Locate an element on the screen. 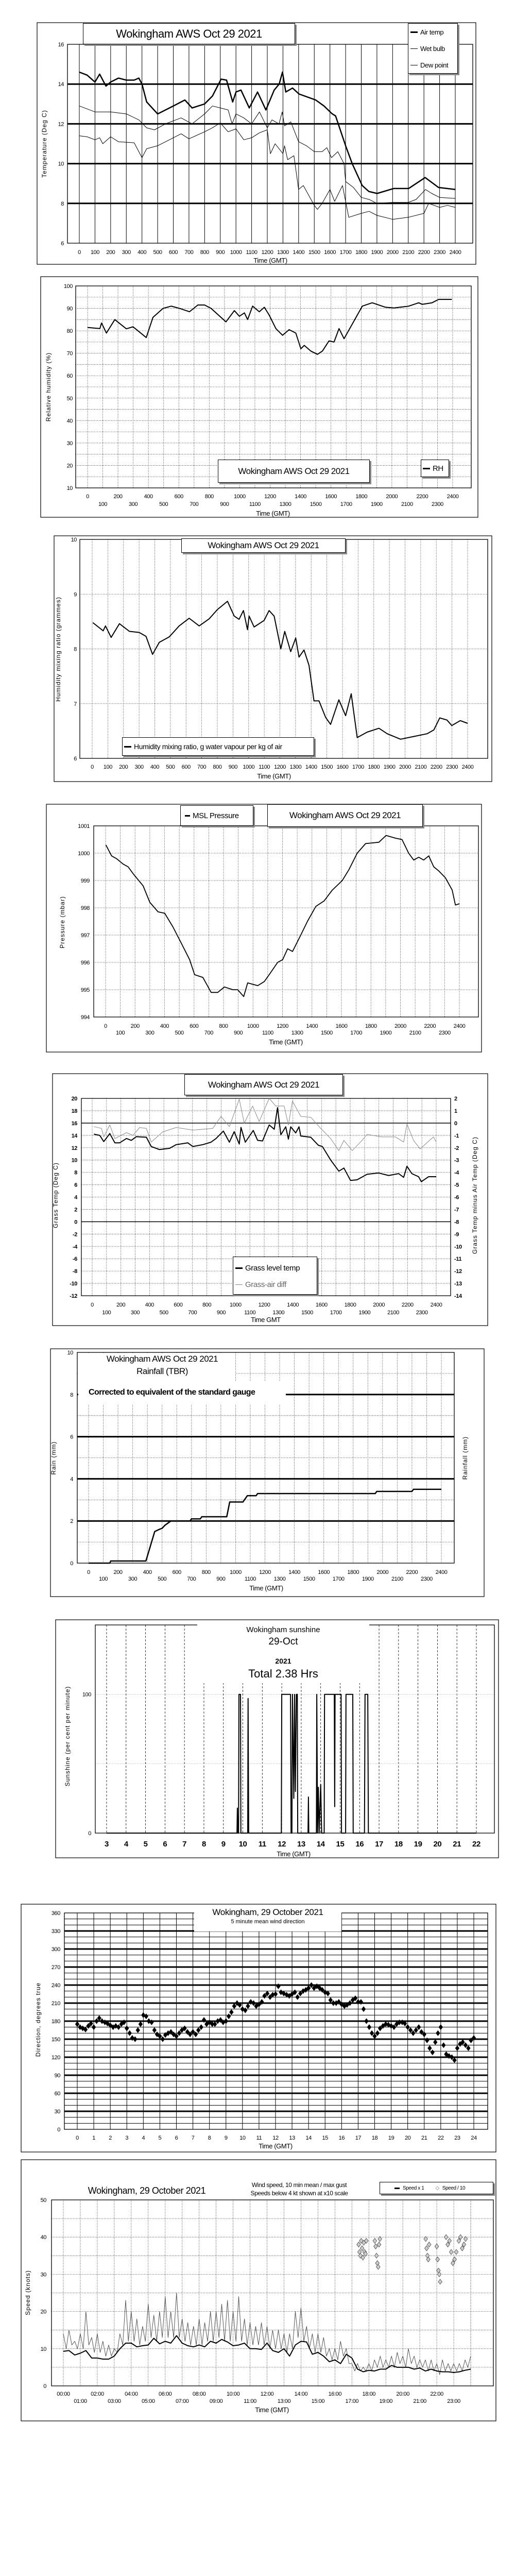  grass-temp-y-tick-label: -8 is located at coordinates (75, 1271).